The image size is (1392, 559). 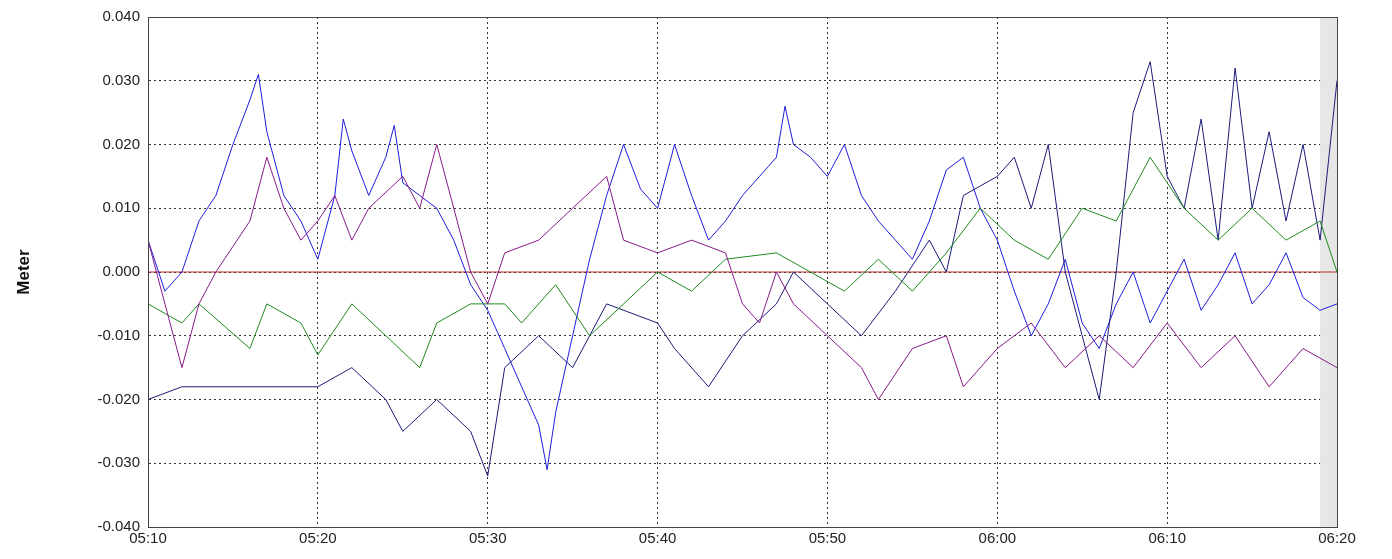 I want to click on x-tick-label: 05:20, so click(x=318, y=538).